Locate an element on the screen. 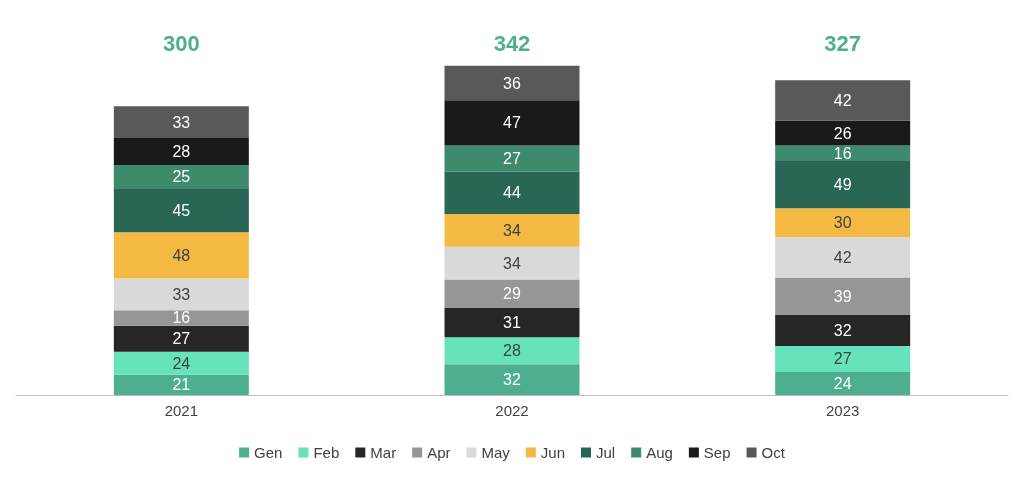 This screenshot has height=485, width=1024. data-label: 30 is located at coordinates (842, 223).